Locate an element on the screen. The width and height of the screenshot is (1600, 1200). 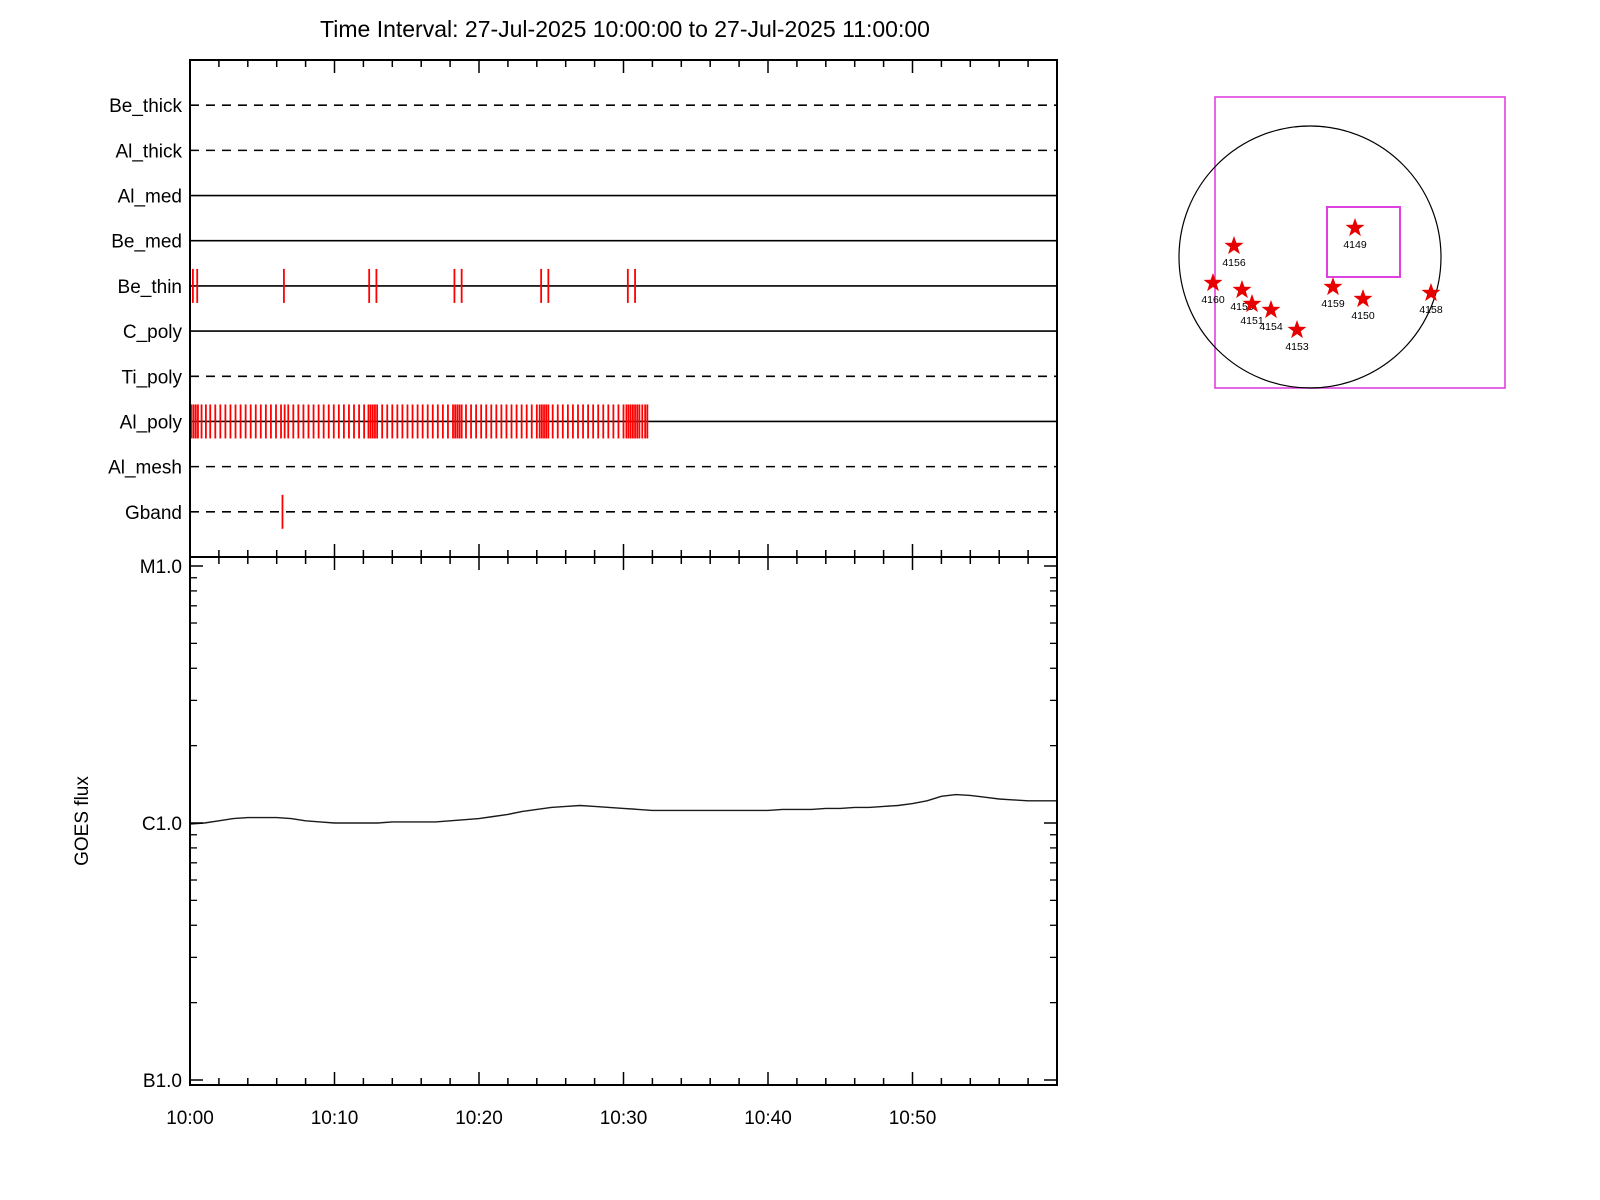
map-target-box is located at coordinates (1363, 242).